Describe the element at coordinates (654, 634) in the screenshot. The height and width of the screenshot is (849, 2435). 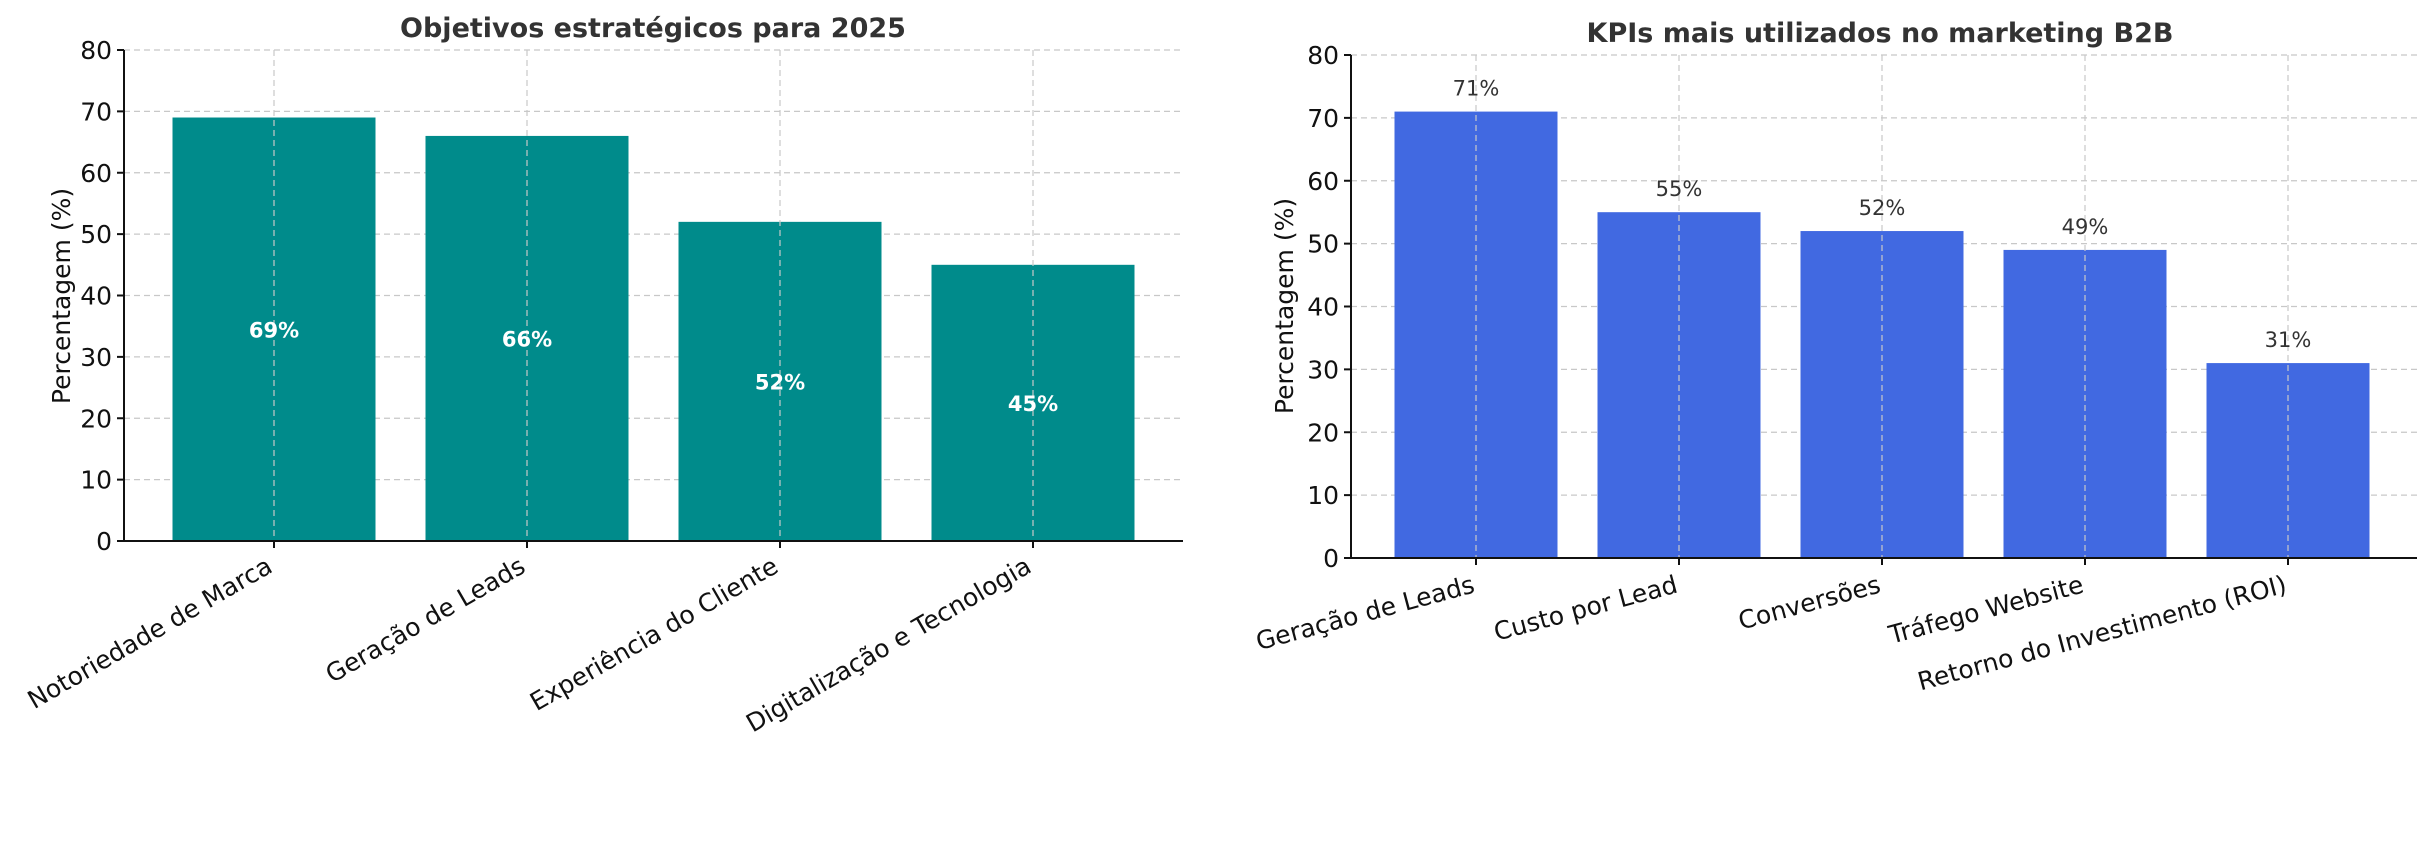
I see `x-tick-label: Experiência do Cliente` at that location.